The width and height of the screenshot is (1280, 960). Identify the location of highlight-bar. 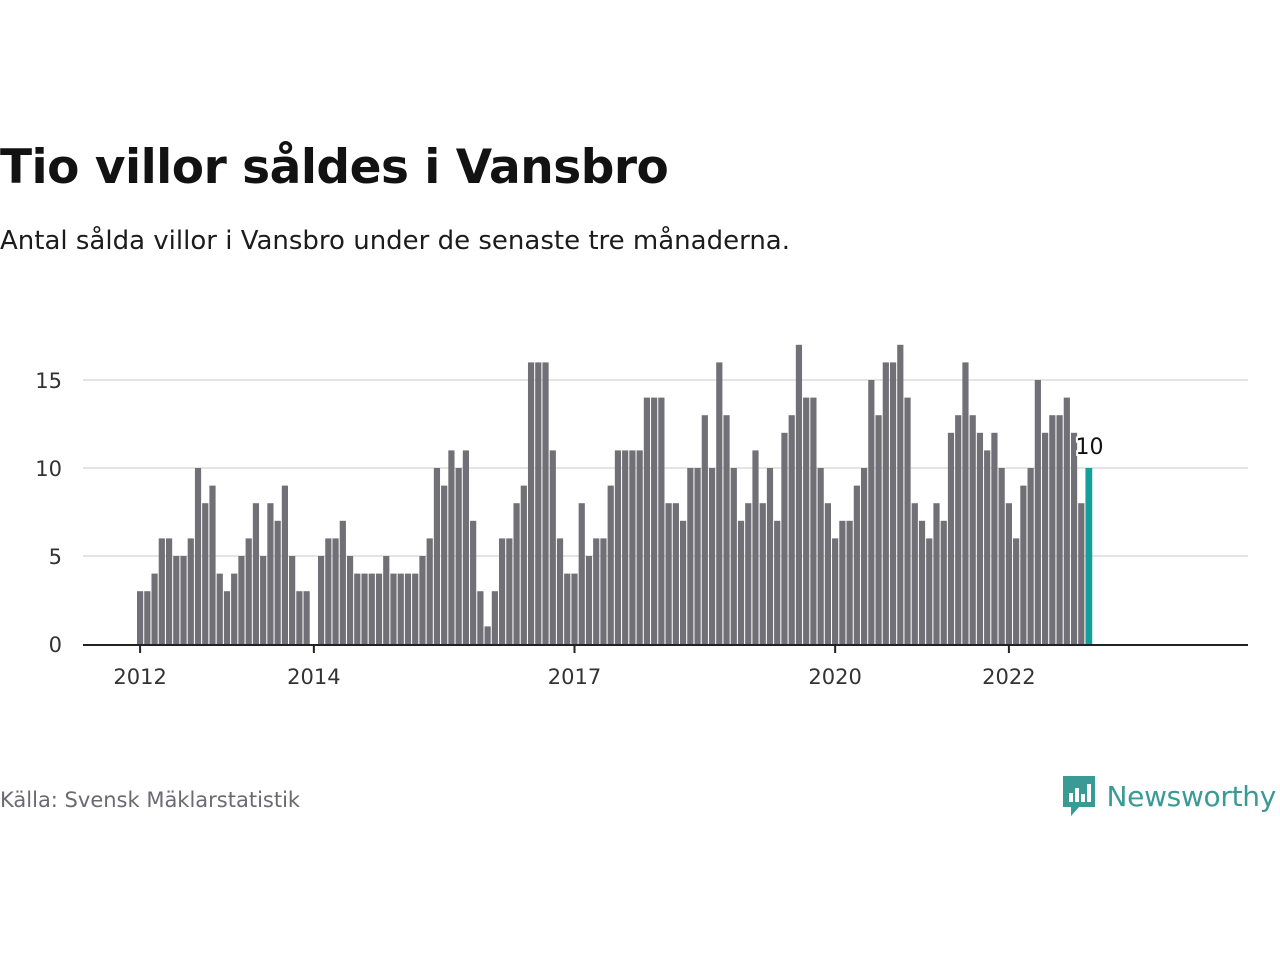
(1089, 556).